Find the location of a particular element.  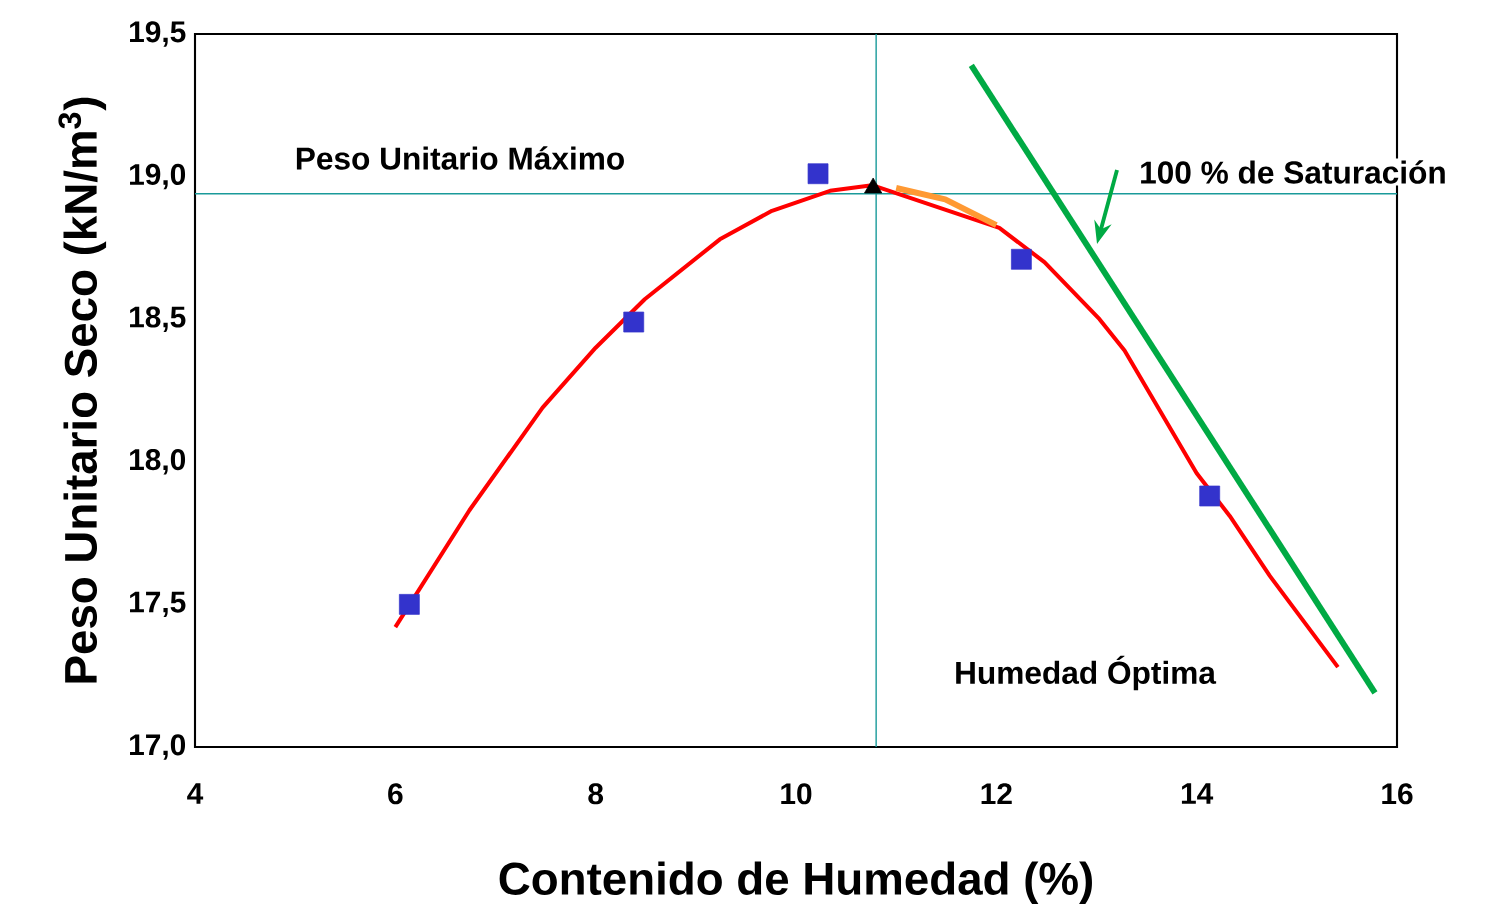

x-tick-label: 14 is located at coordinates (1197, 793).